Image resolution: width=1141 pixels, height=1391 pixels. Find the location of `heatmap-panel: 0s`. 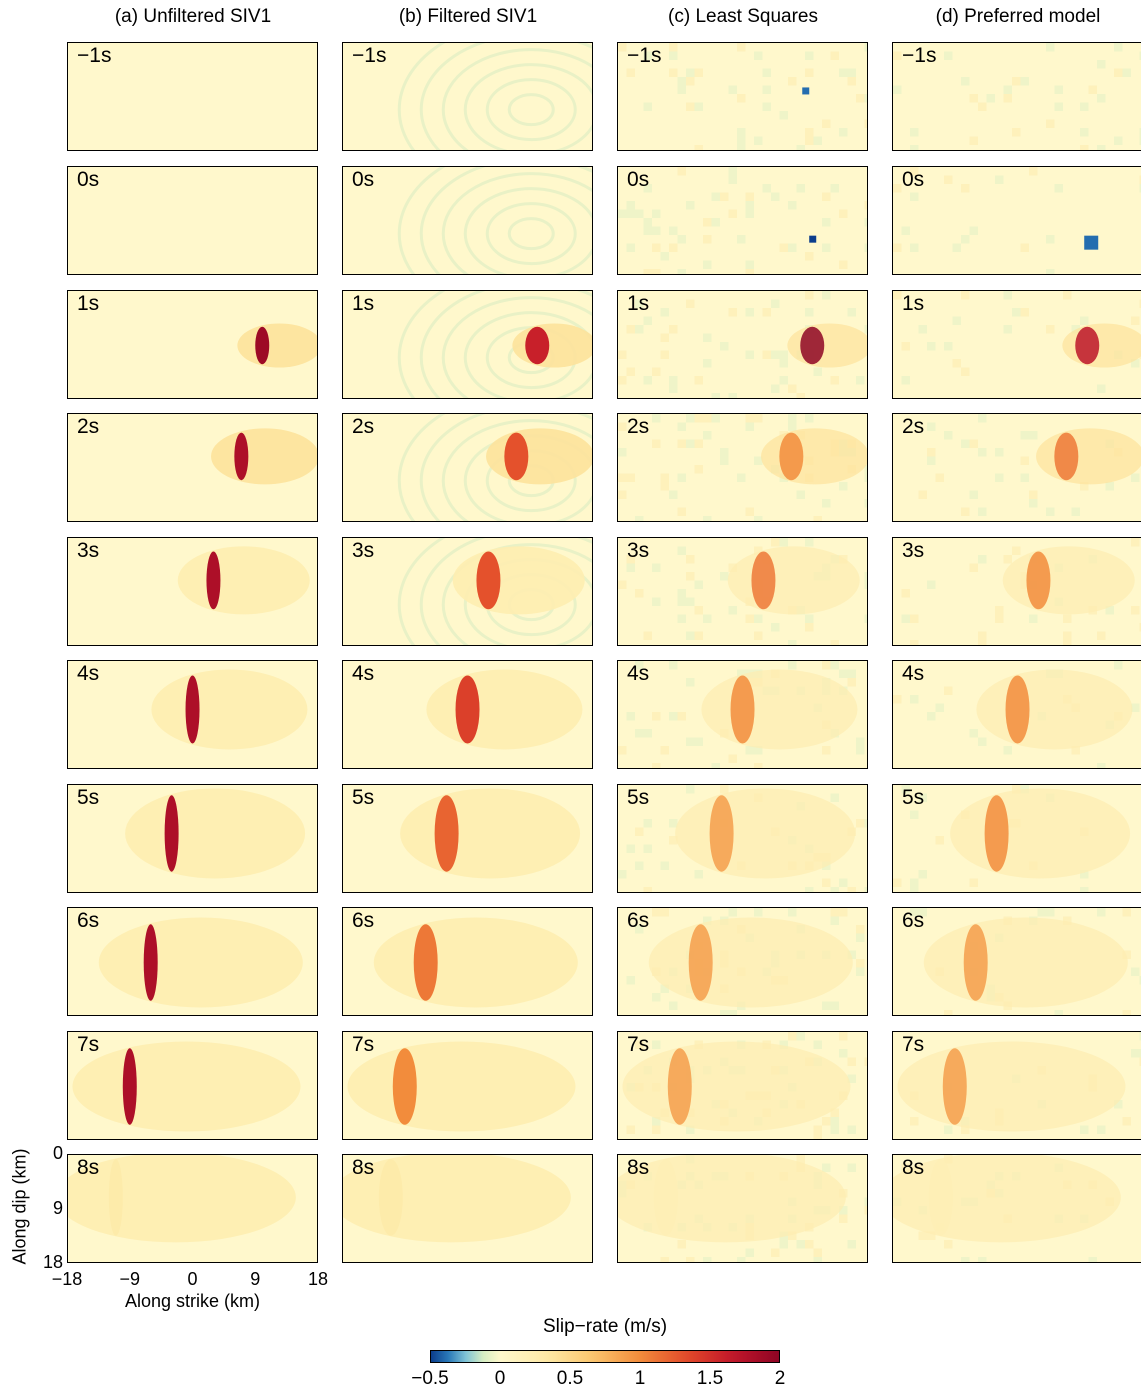

heatmap-panel: 0s is located at coordinates (1016, 220).